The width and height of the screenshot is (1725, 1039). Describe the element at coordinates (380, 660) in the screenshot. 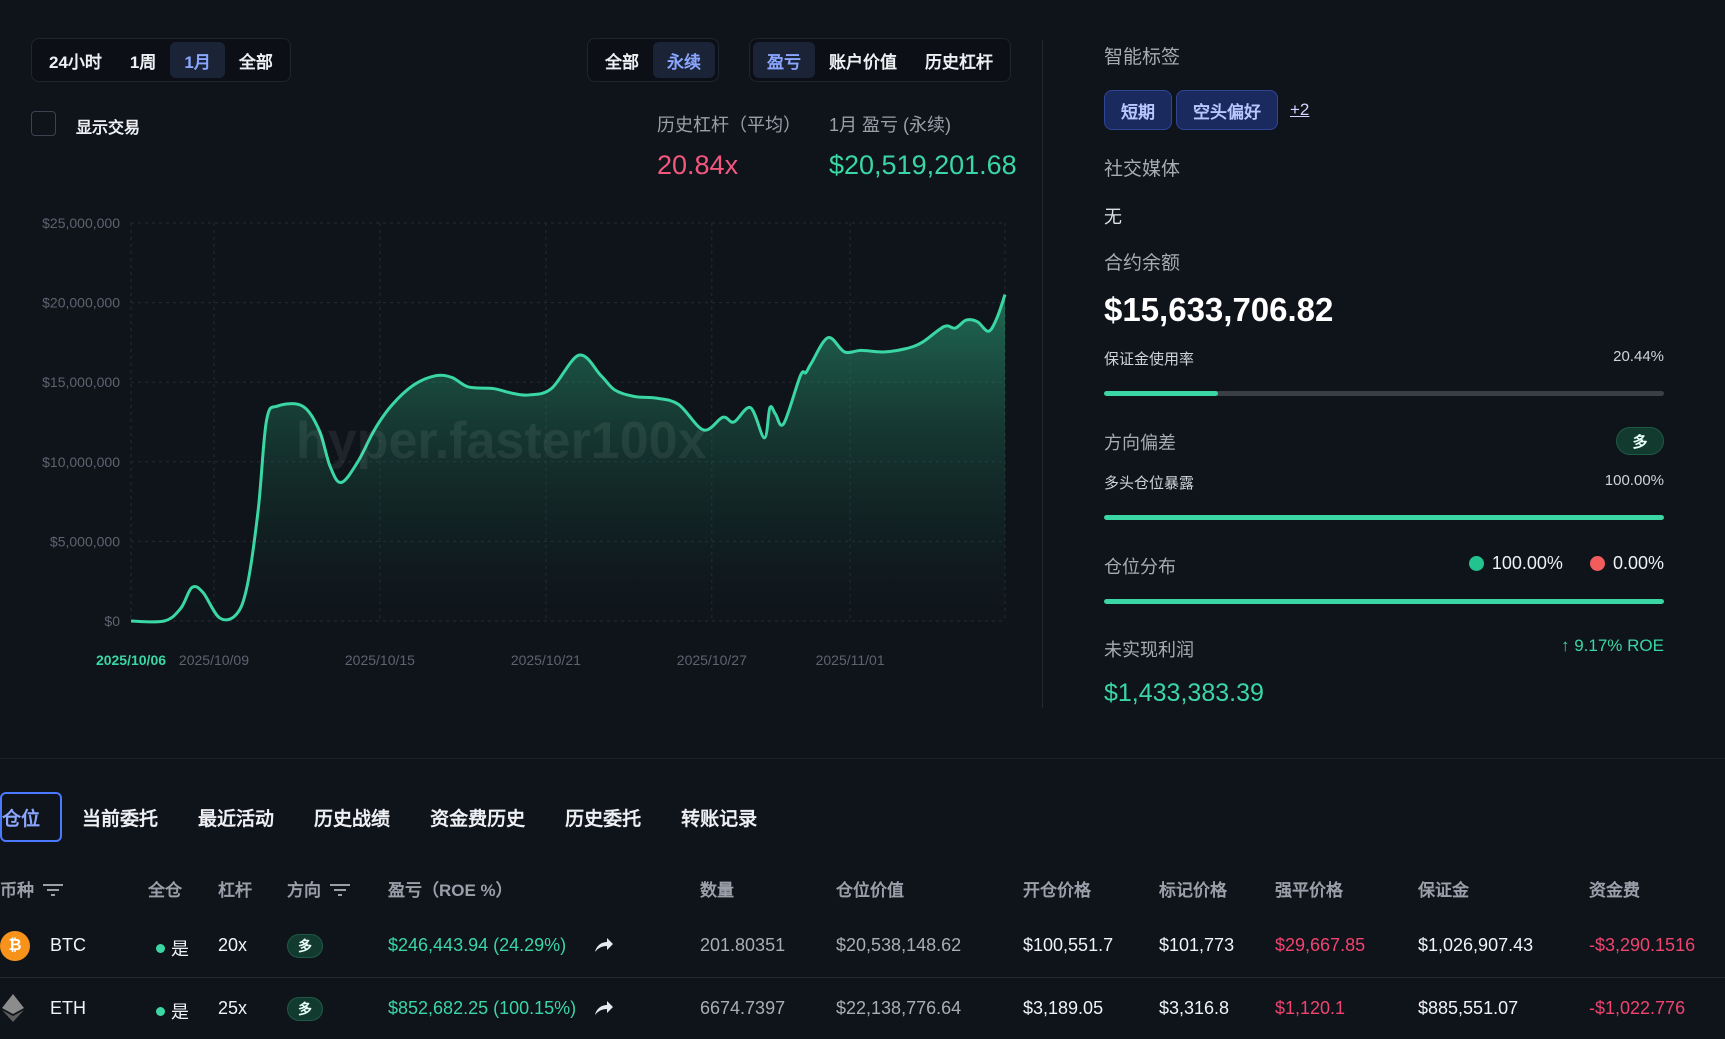

I see `x-tick-label: 2025/10/15` at that location.